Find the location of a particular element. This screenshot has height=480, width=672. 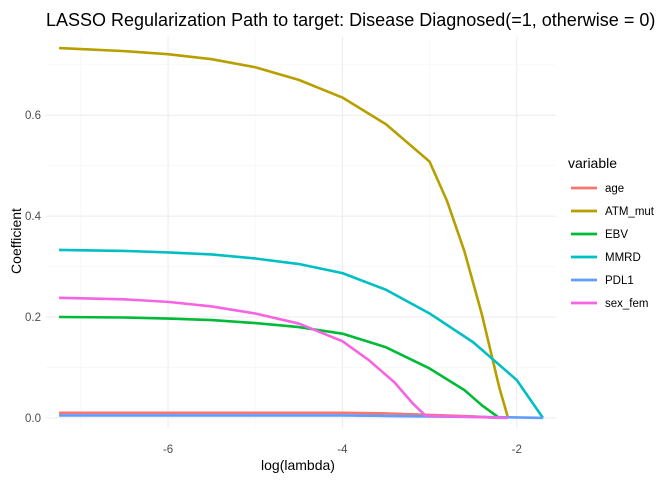

legend: variable age ATM_mut EBV MMRD PDL1 sex_fem is located at coordinates (611, 232).